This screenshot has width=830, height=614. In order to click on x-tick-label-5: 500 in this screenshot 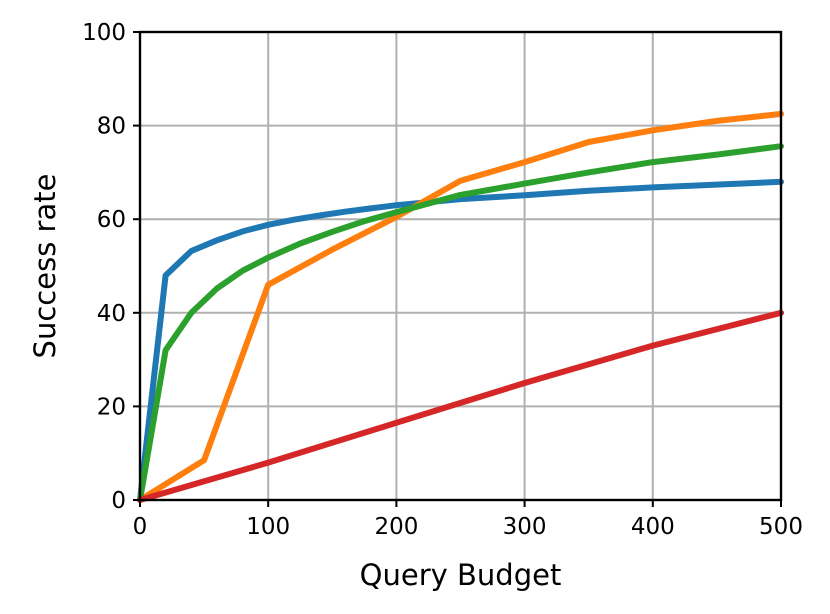, I will do `click(781, 527)`.